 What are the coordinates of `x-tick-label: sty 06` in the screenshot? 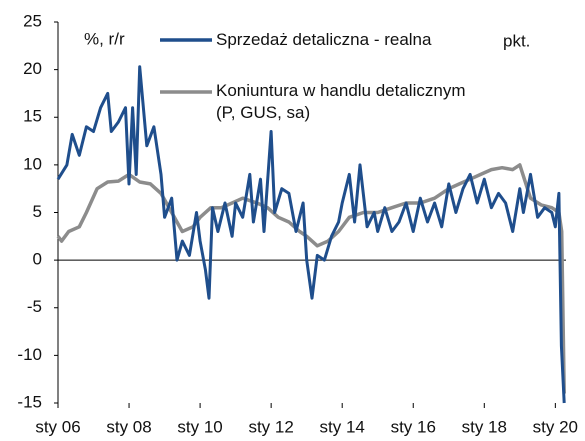 It's located at (57, 426).